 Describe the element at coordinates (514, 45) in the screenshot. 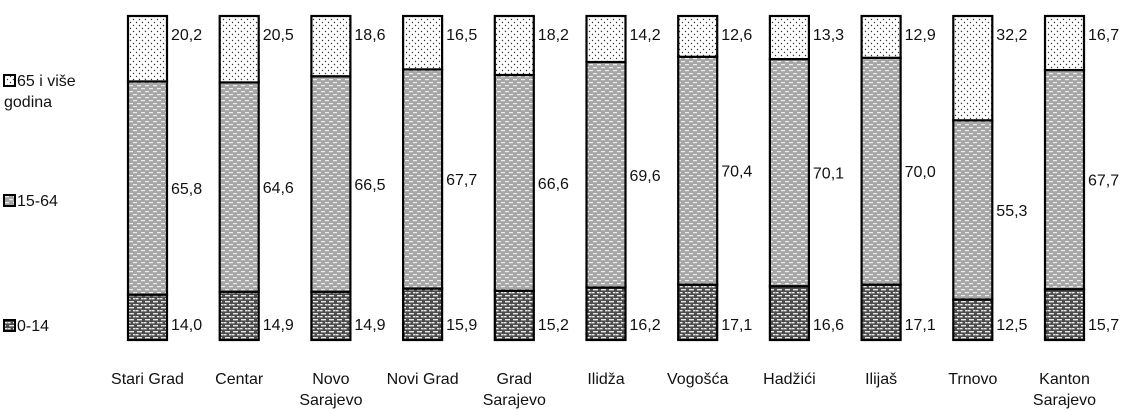

I see `bar-segment-65-i-vise-godina-grad-sarajevo` at that location.